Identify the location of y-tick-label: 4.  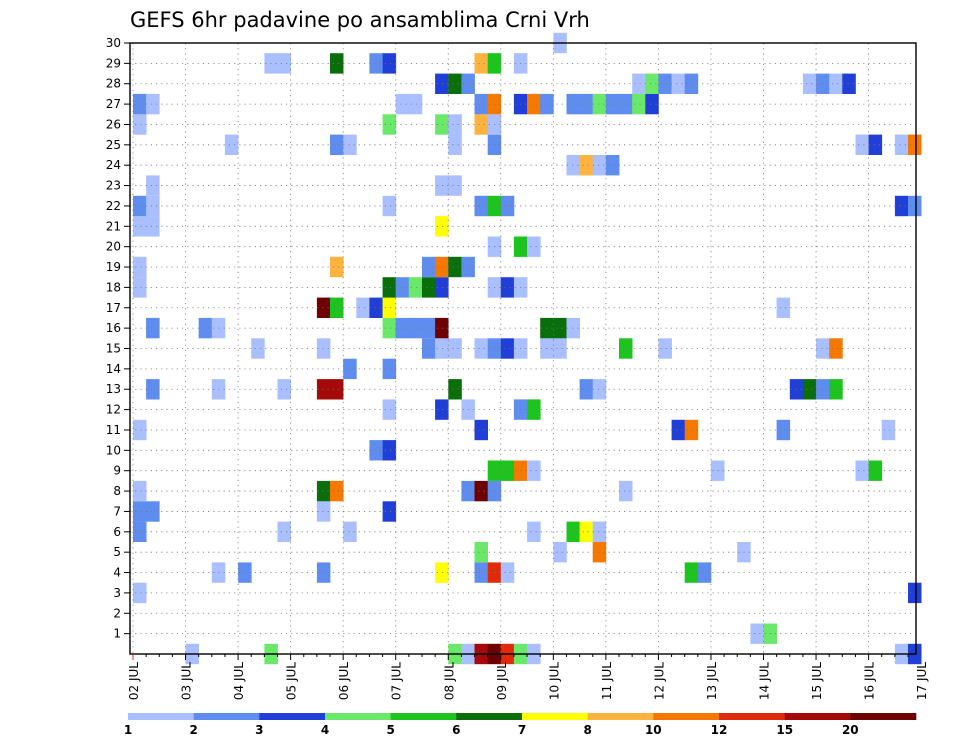
(117, 573).